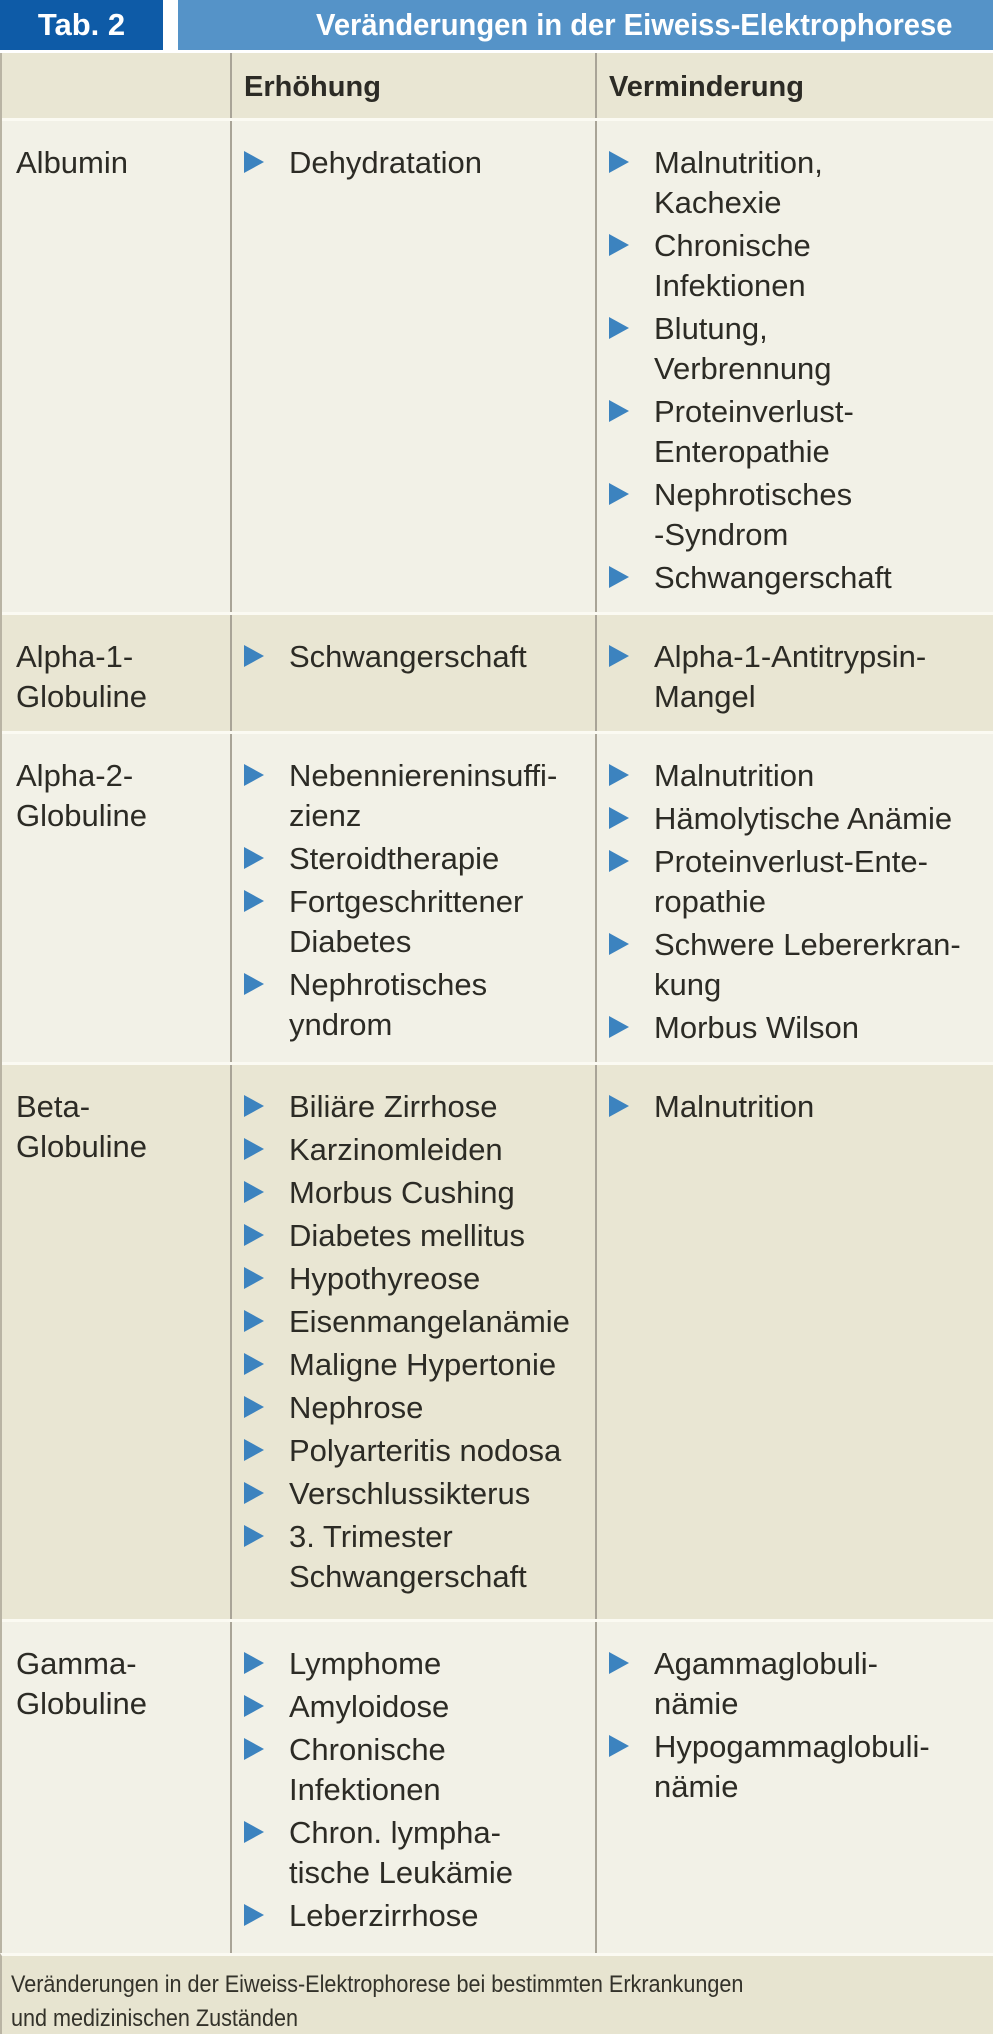 Image resolution: width=993 pixels, height=2034 pixels. I want to click on list-item: Maligne Hypertonie, so click(413, 1365).